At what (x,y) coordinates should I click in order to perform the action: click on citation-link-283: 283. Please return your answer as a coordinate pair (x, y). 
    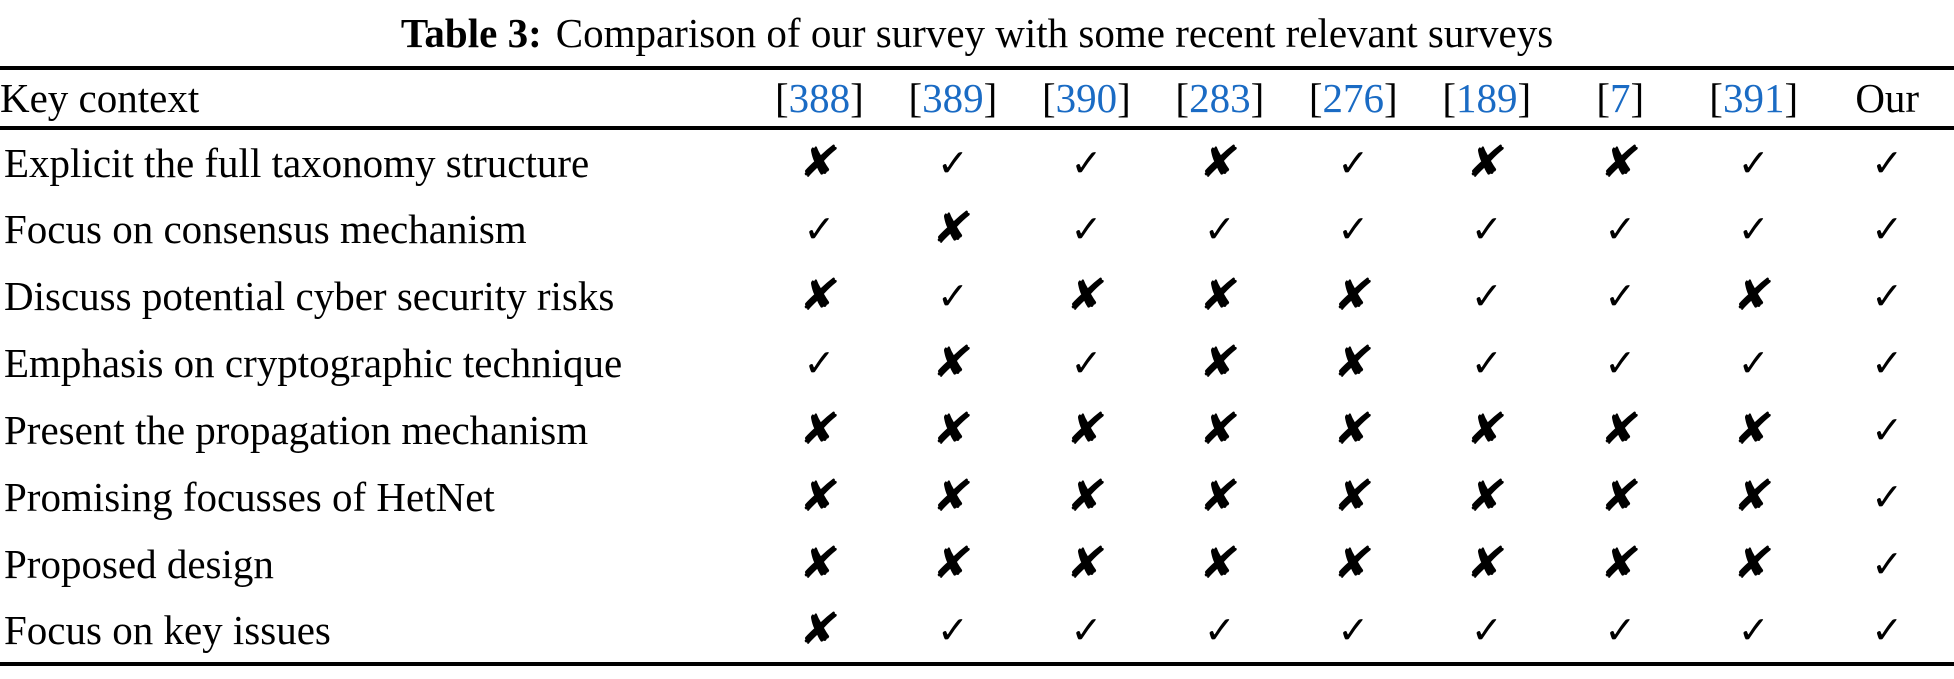
    Looking at the image, I should click on (1220, 98).